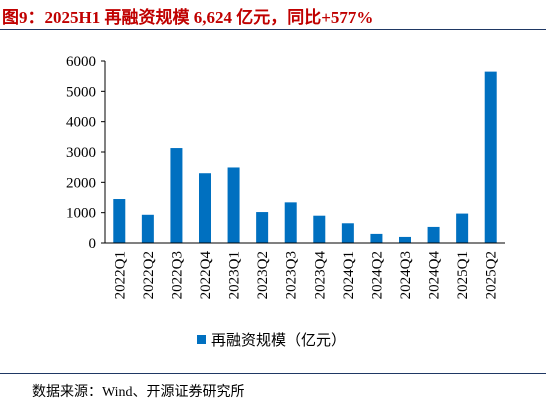 The width and height of the screenshot is (546, 405). I want to click on y-tick-label: 3000, so click(81, 153).